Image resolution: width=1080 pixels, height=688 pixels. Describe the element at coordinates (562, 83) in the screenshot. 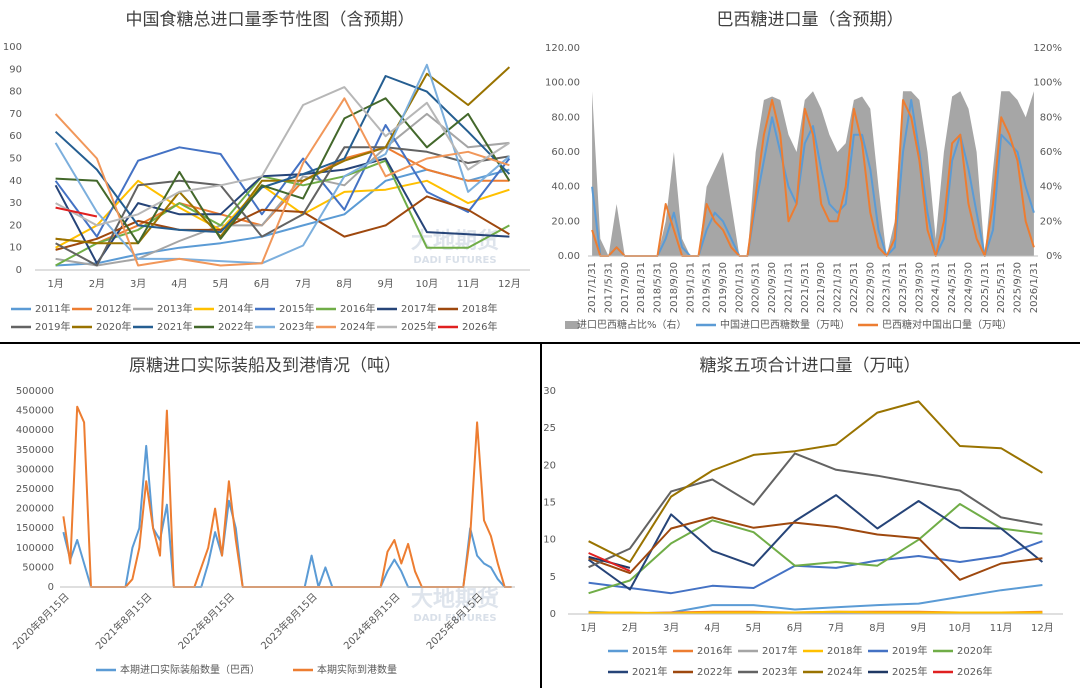

I see `y-tick-label: 100.00` at that location.